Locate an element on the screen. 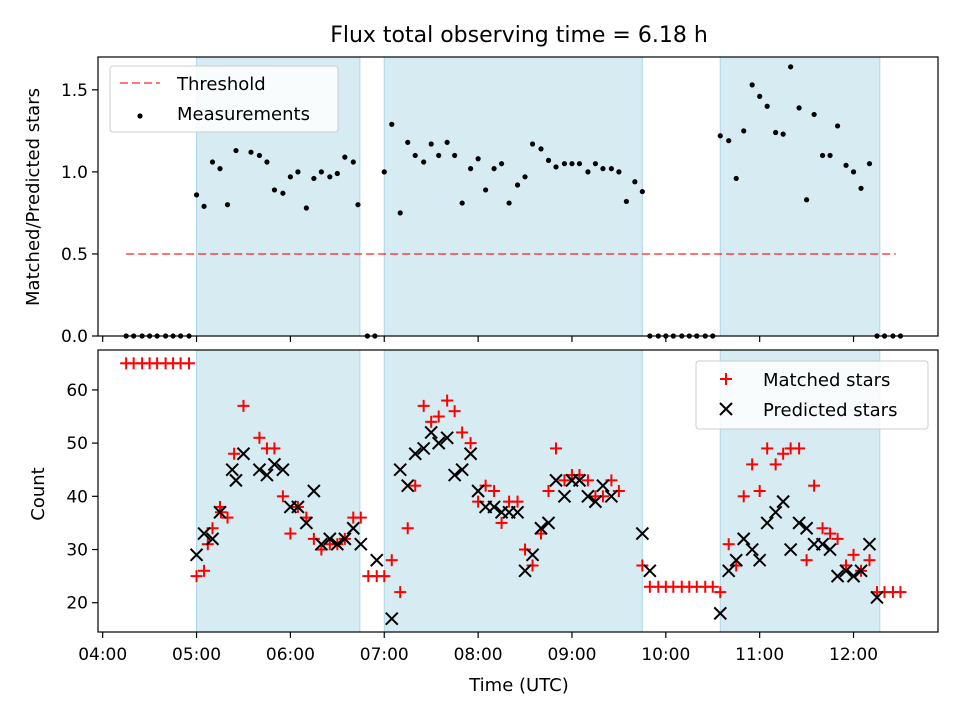 The height and width of the screenshot is (720, 960). top-legend: Threshold Measurements is located at coordinates (224, 99).